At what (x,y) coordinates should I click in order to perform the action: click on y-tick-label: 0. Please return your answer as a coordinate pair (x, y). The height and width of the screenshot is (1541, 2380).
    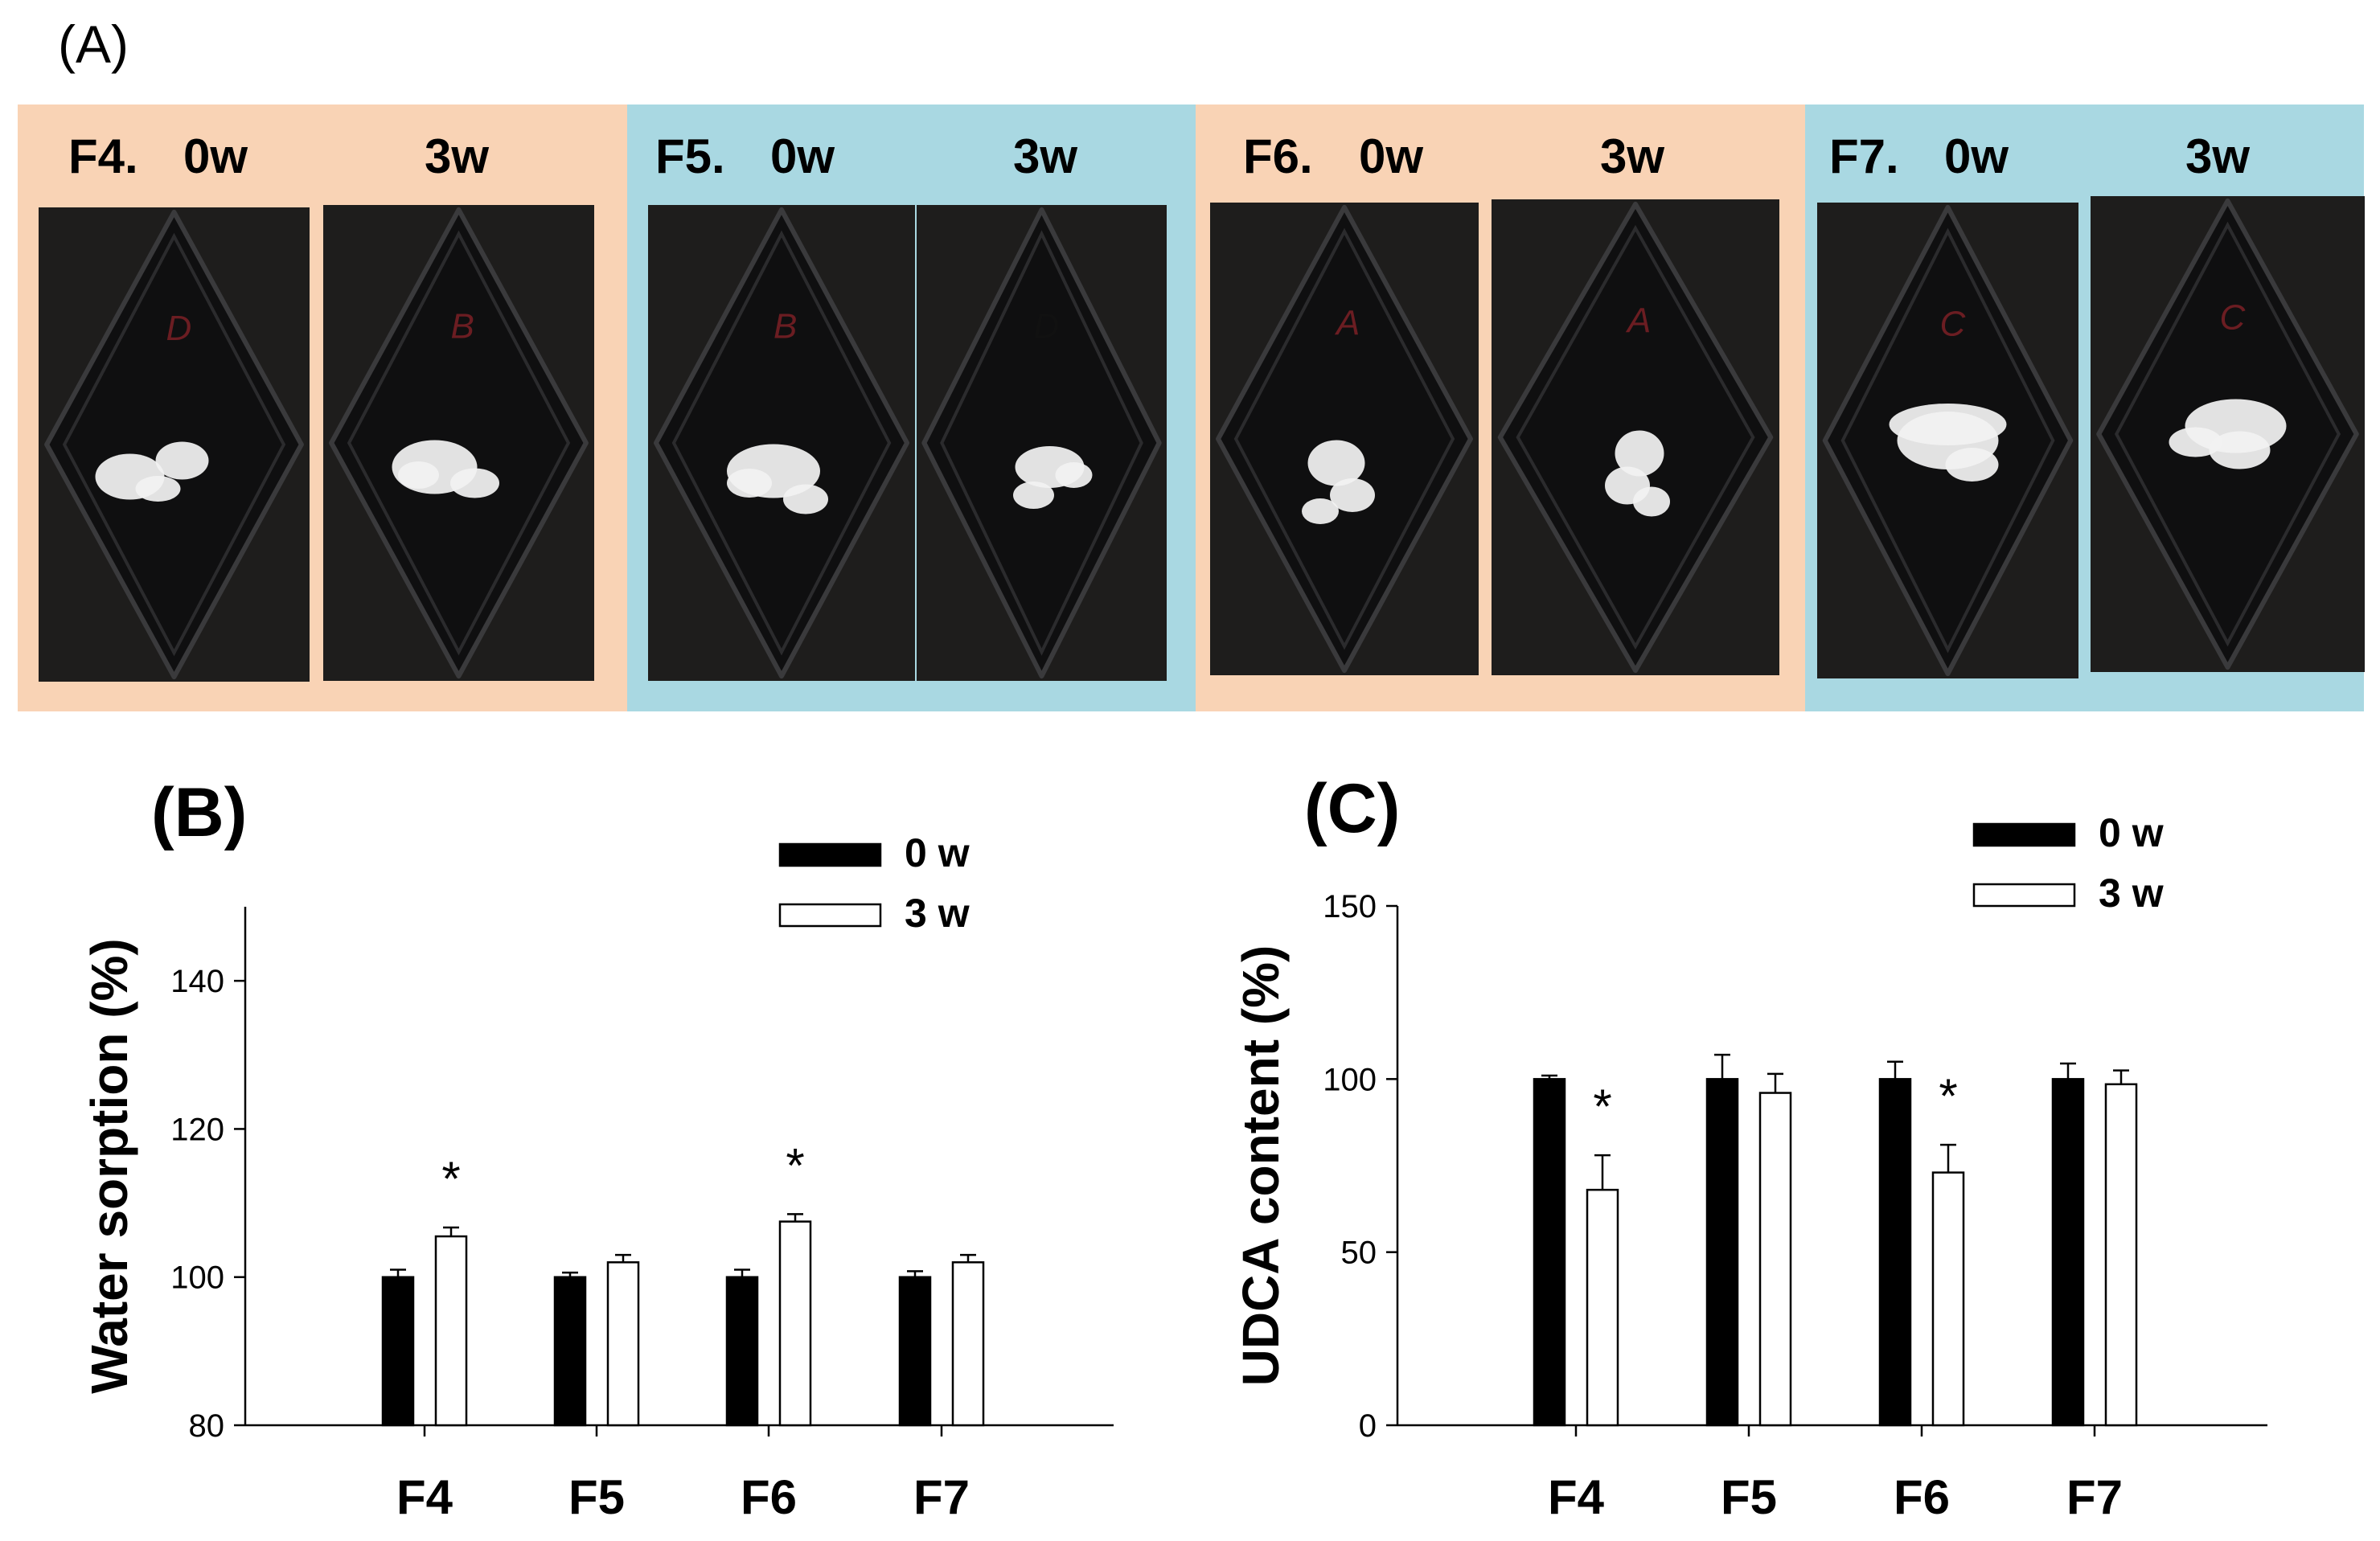
    Looking at the image, I should click on (1368, 1426).